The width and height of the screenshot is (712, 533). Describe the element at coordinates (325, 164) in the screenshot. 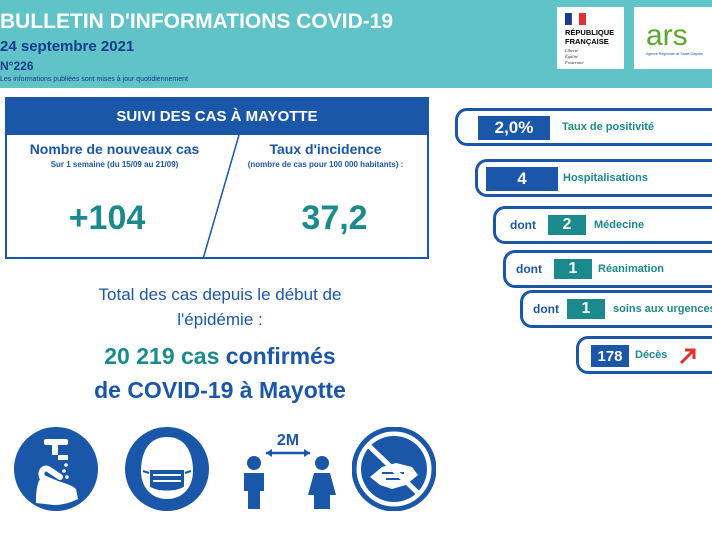

I see `incidence-sub: (nombre de cas pour 100 000 habitants) :` at that location.